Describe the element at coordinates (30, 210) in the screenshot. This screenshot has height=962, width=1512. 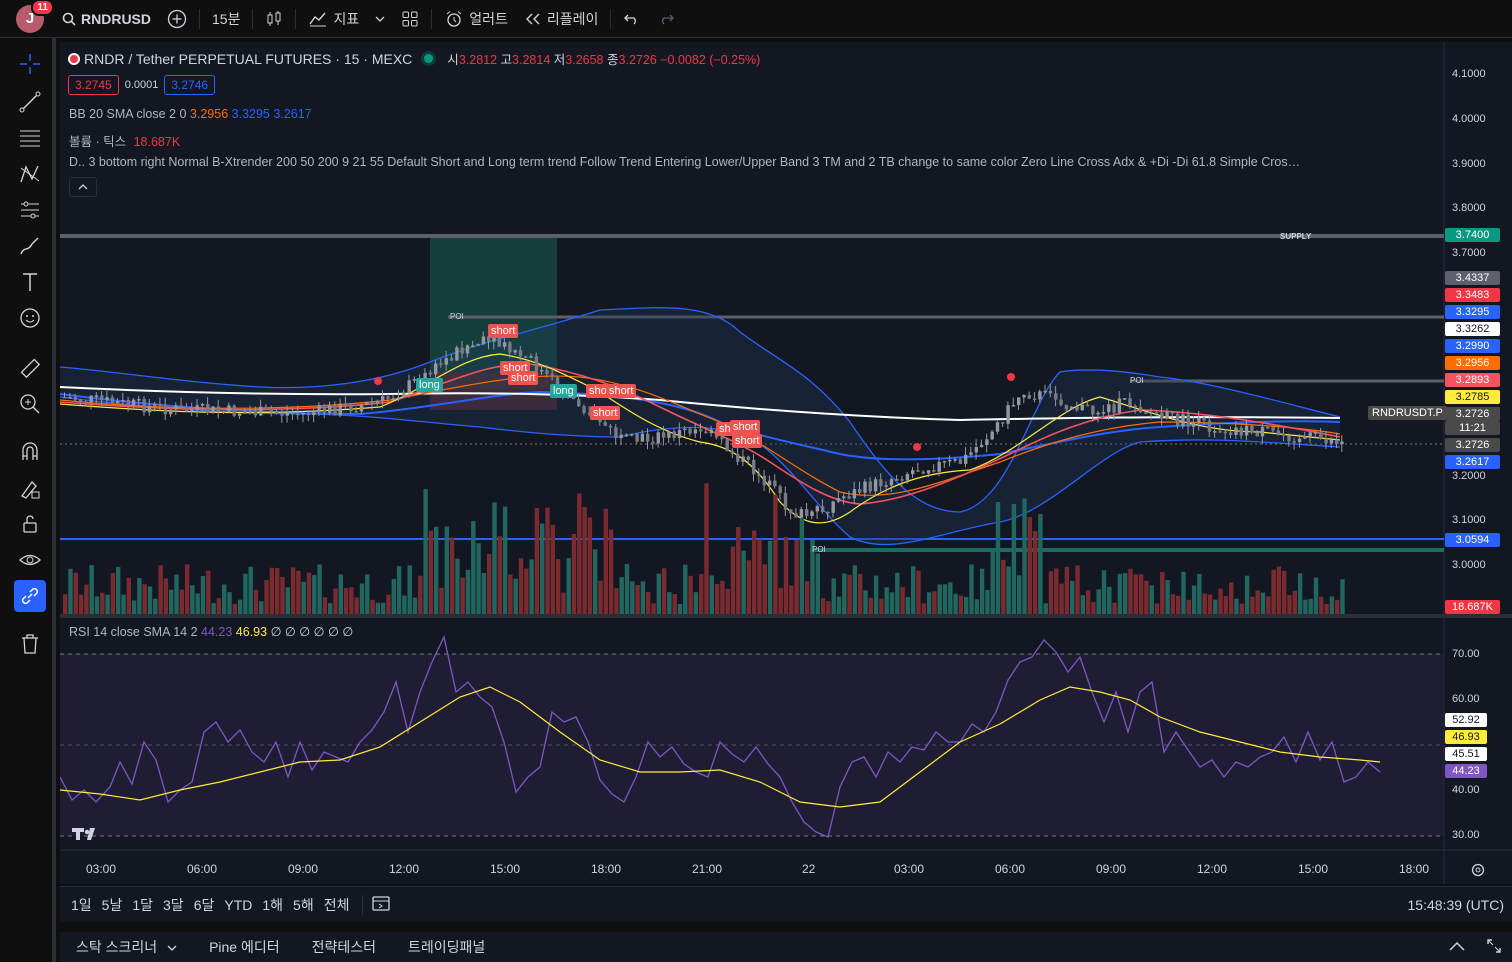
I see `forecast-icon` at that location.